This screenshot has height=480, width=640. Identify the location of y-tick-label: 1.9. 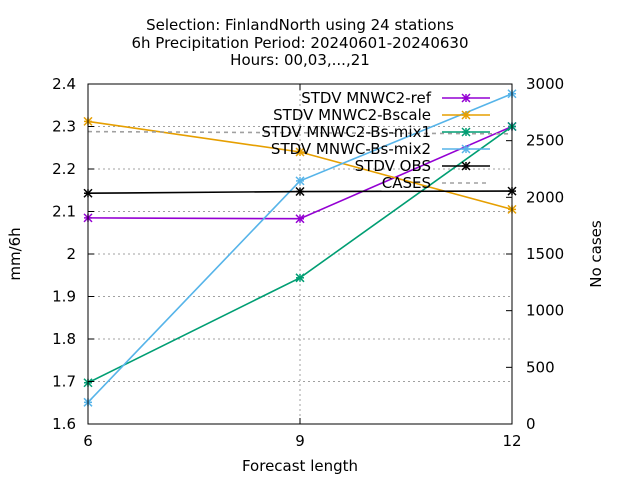
(64, 297).